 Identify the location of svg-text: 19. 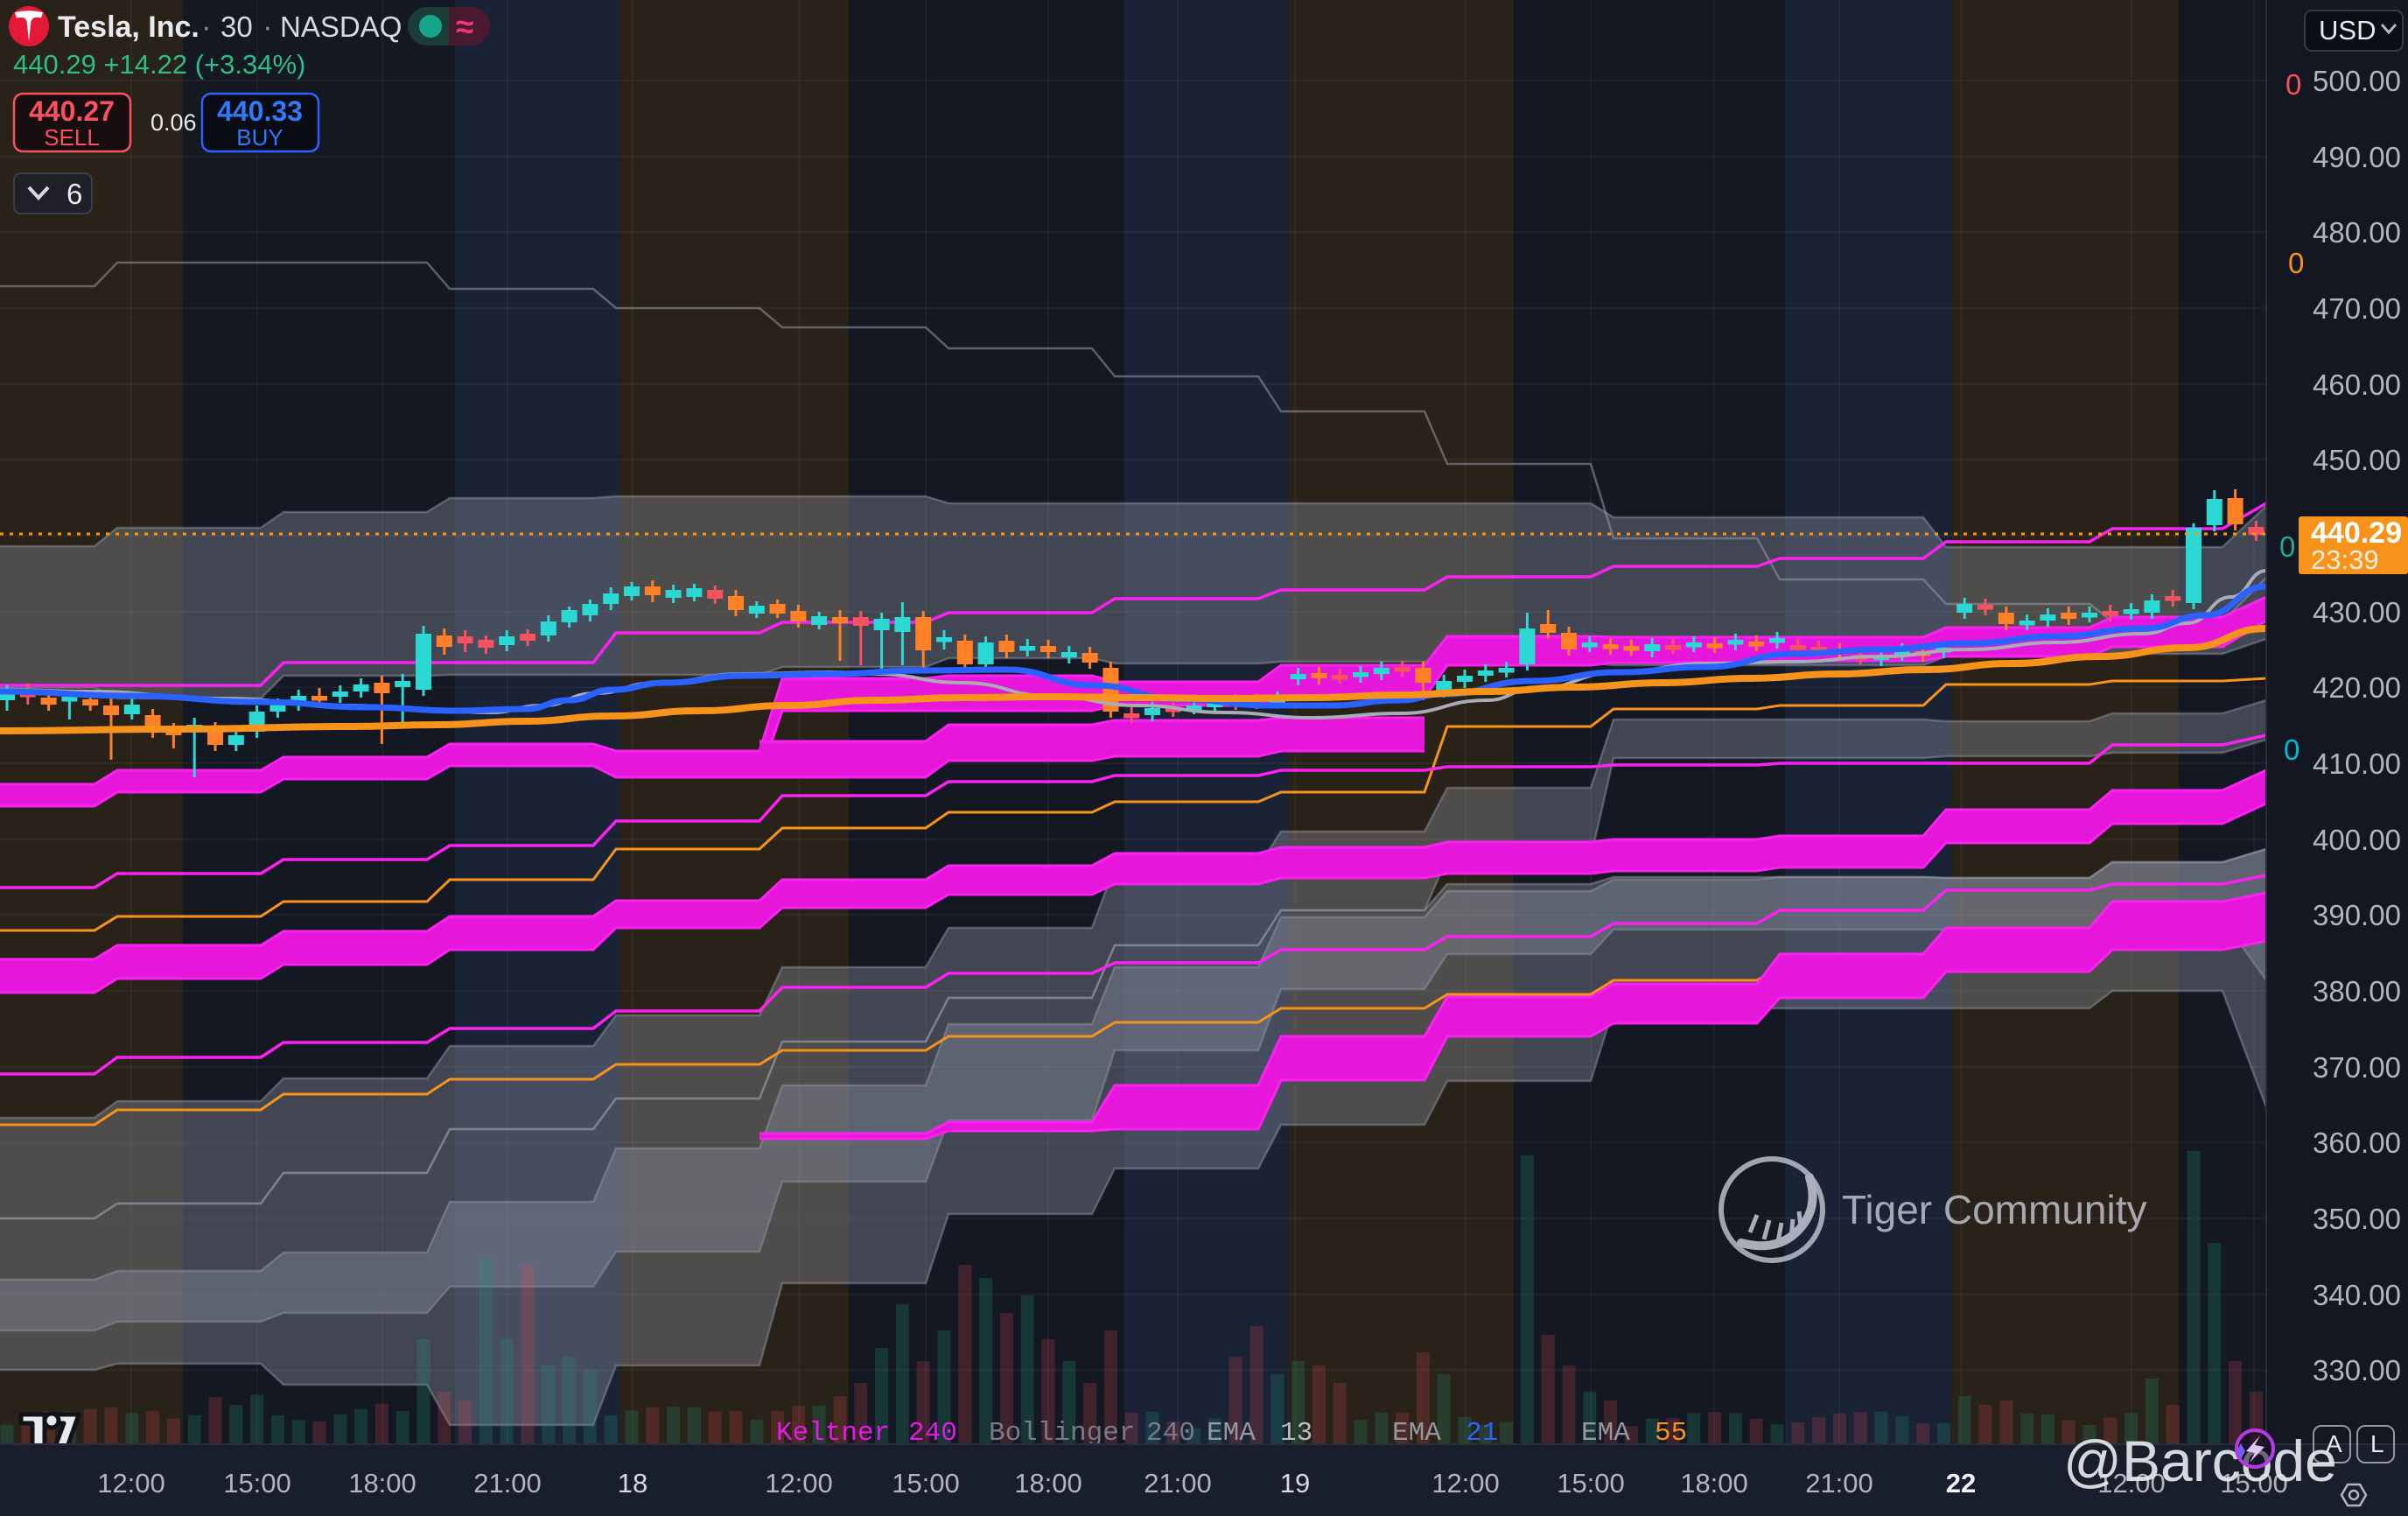
(1295, 1483).